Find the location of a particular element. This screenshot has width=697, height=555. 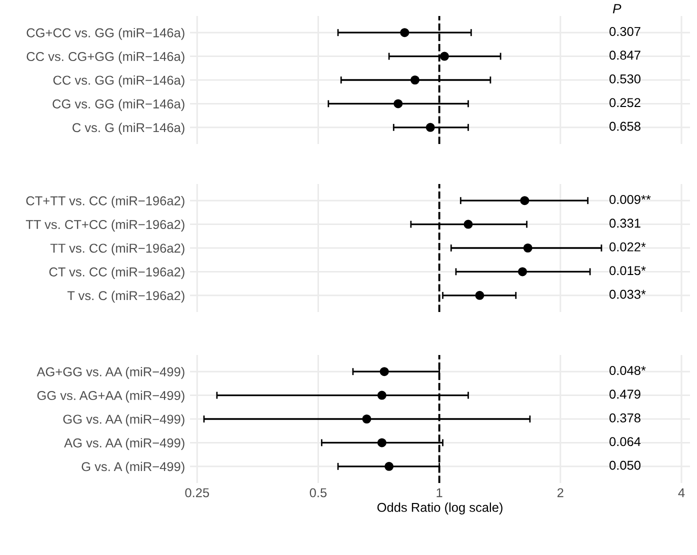

x-tick-label: 0.25 is located at coordinates (197, 493).